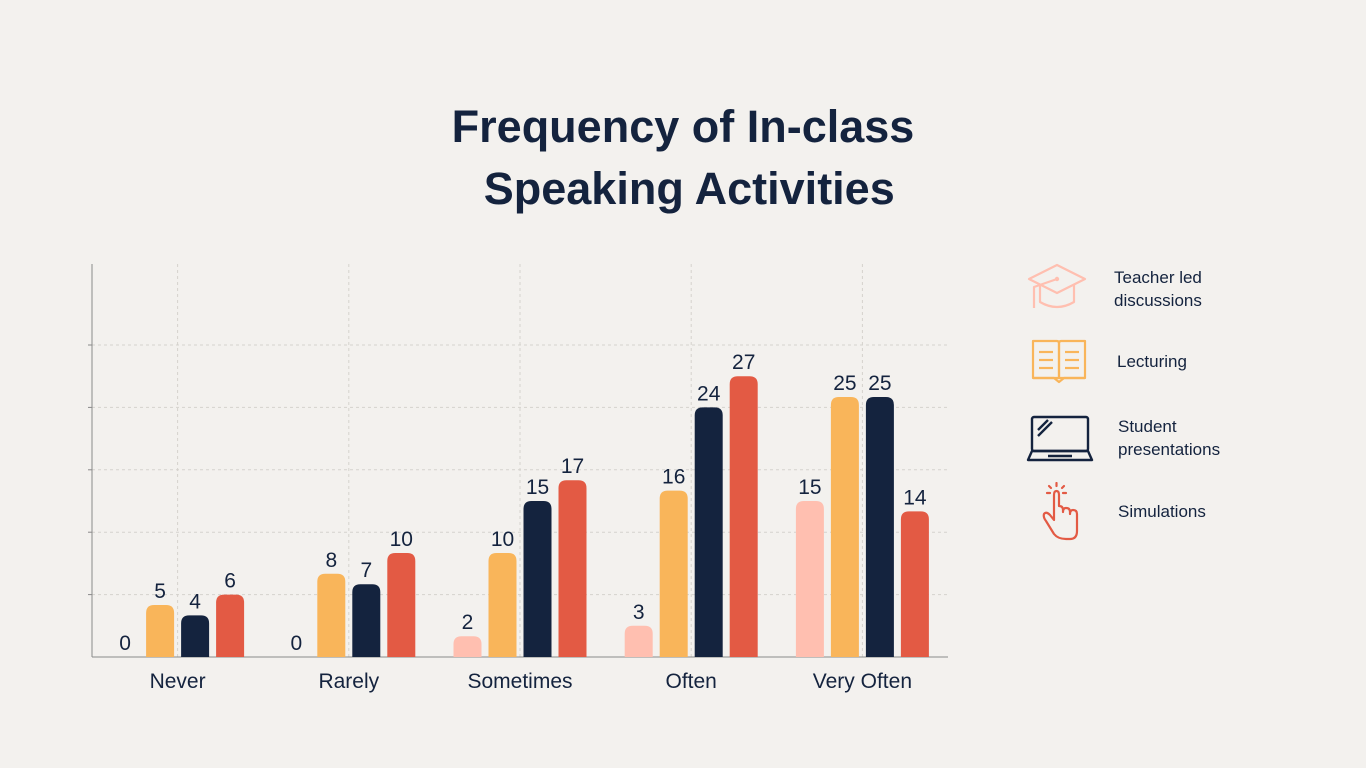 Image resolution: width=1366 pixels, height=768 pixels. I want to click on bar-student-presentations-sometimes, so click(537, 579).